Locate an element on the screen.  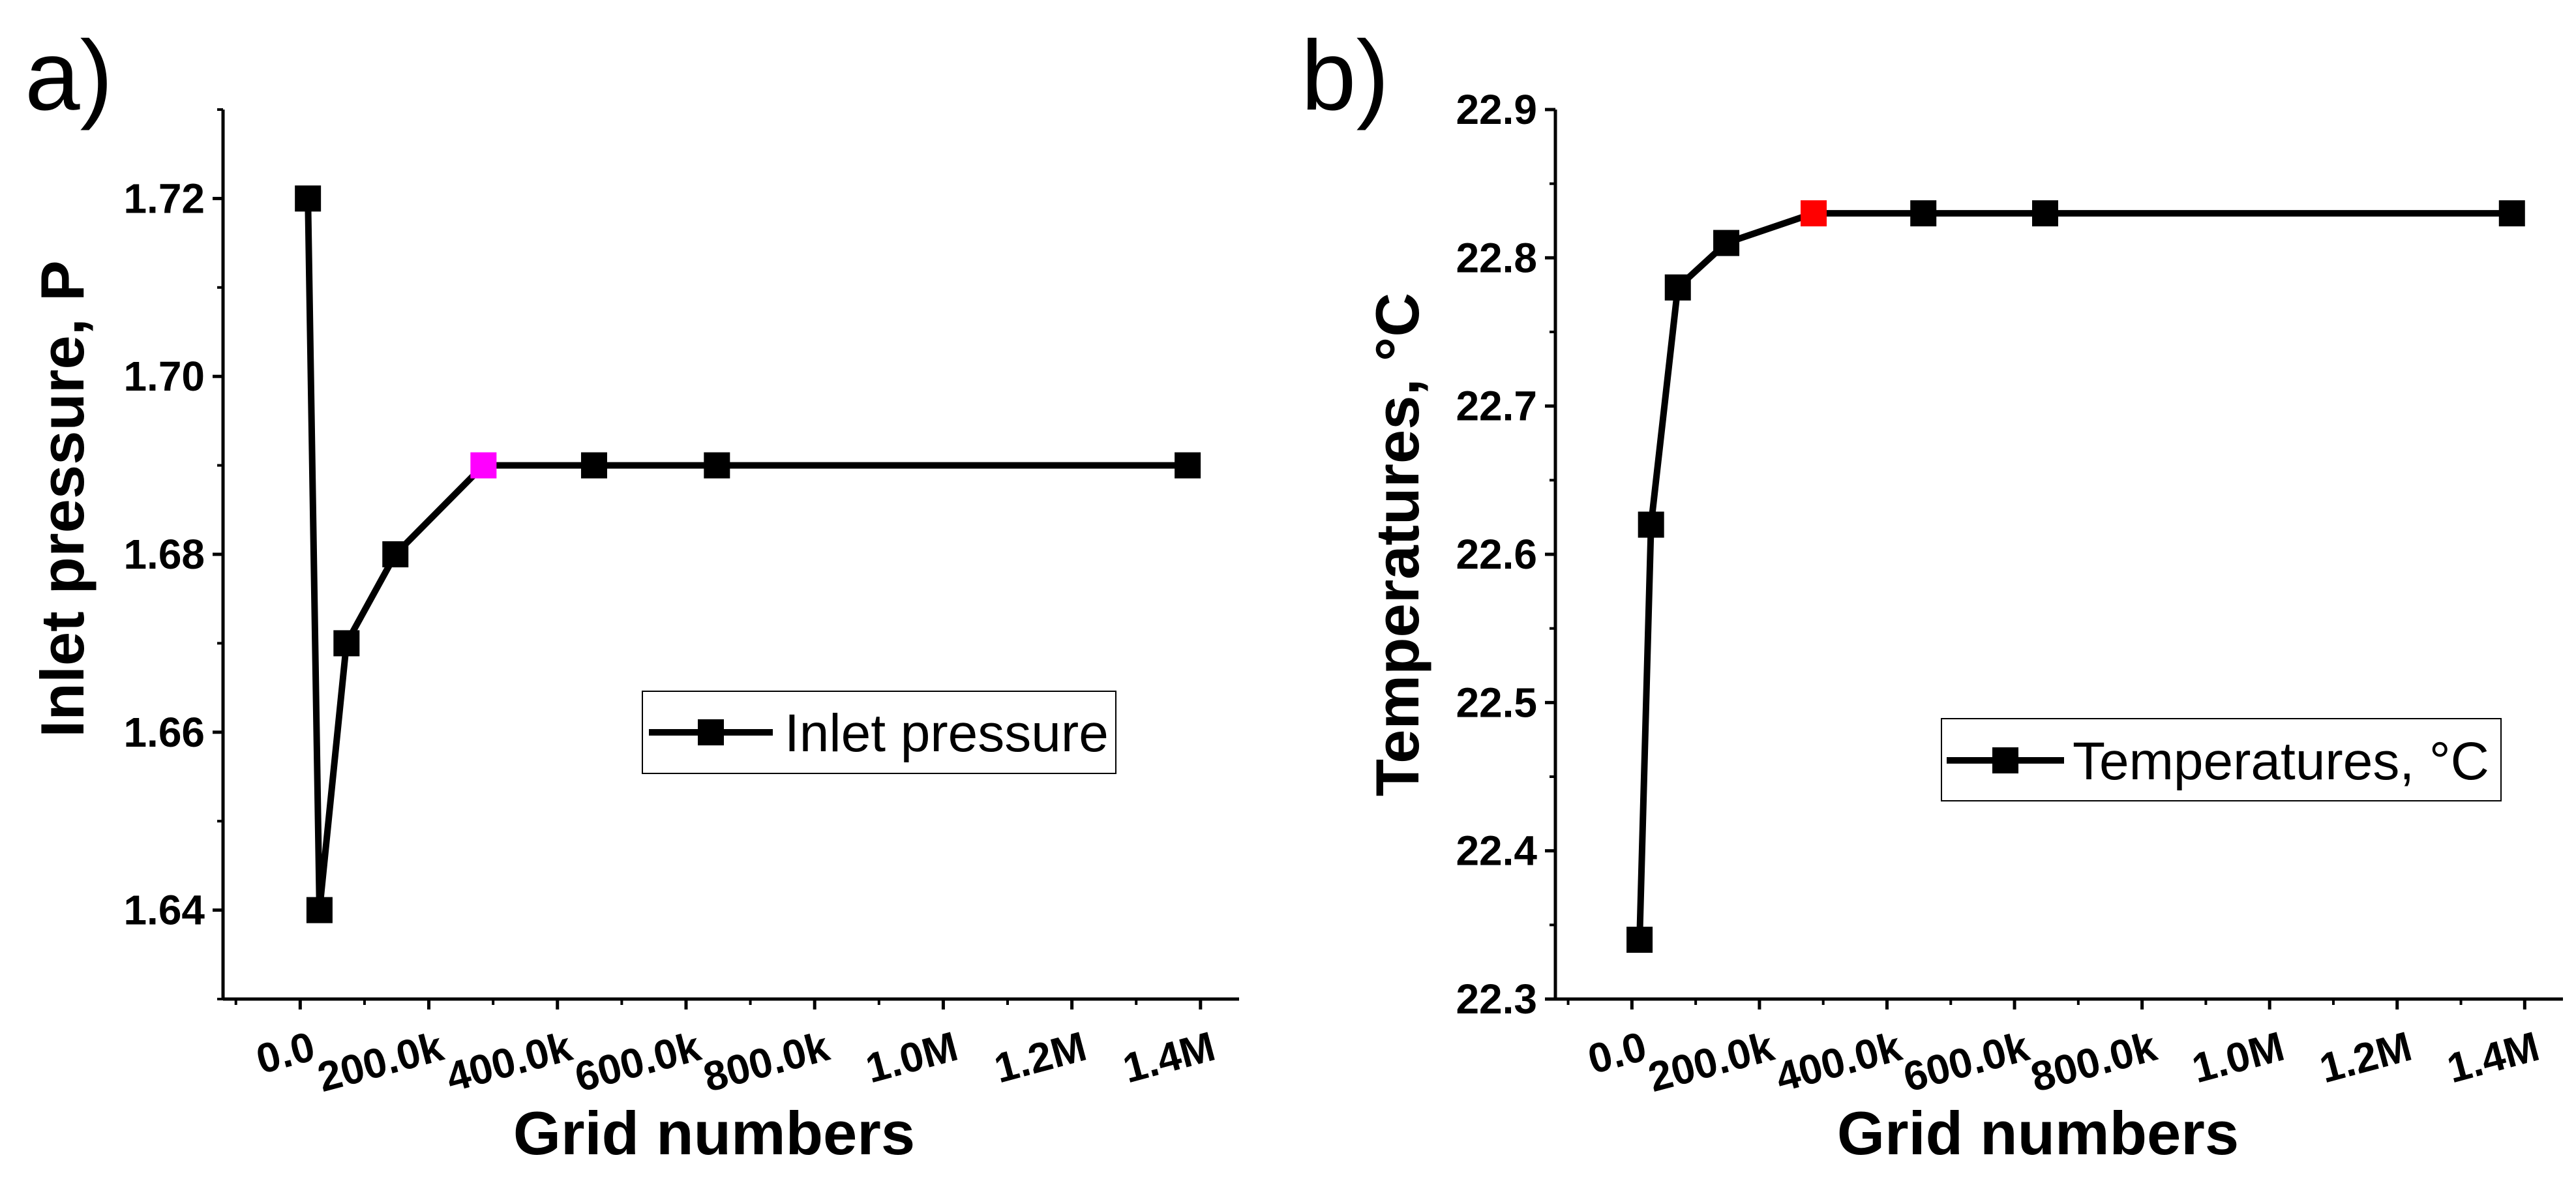
y-tick-label: 1.72 is located at coordinates (164, 199).